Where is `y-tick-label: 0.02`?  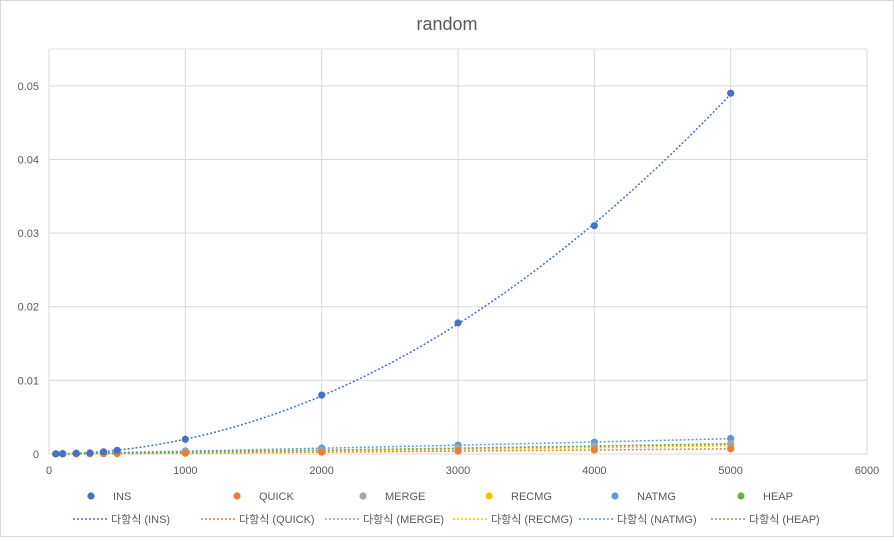 y-tick-label: 0.02 is located at coordinates (28, 308).